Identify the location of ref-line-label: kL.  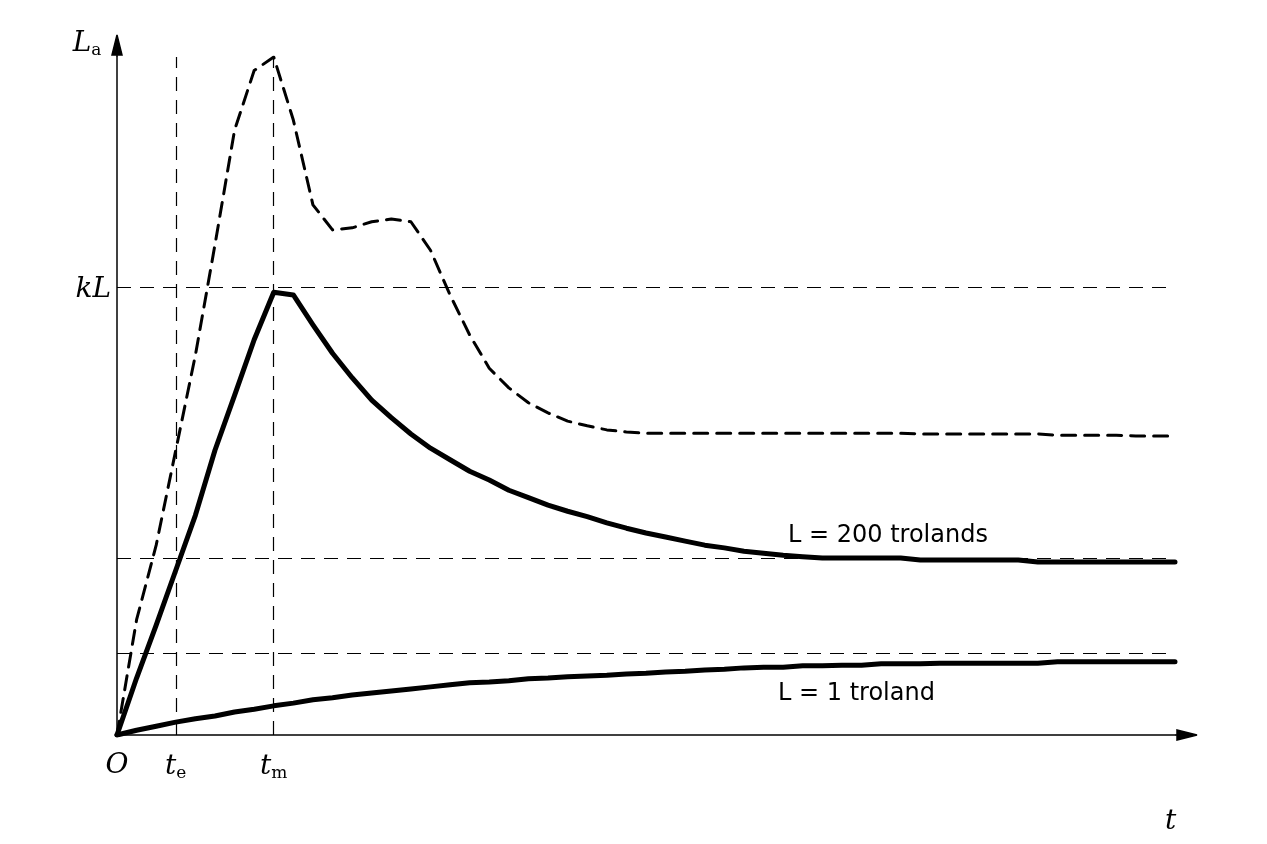
(93, 288).